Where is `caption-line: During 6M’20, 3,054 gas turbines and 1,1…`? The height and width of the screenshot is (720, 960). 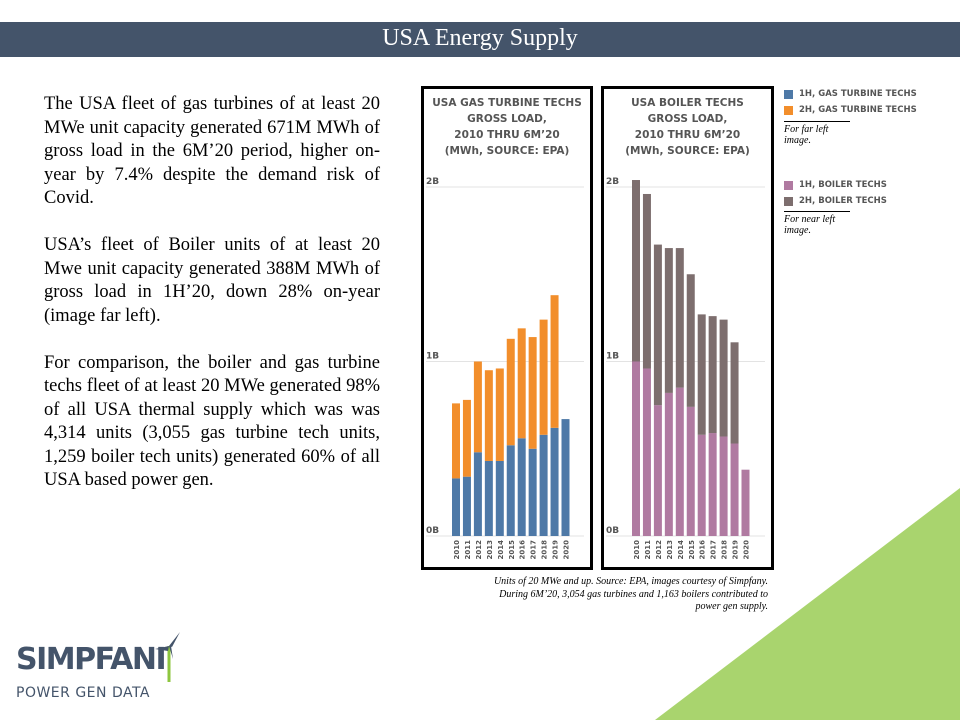 caption-line: During 6M’20, 3,054 gas turbines and 1,1… is located at coordinates (633, 594).